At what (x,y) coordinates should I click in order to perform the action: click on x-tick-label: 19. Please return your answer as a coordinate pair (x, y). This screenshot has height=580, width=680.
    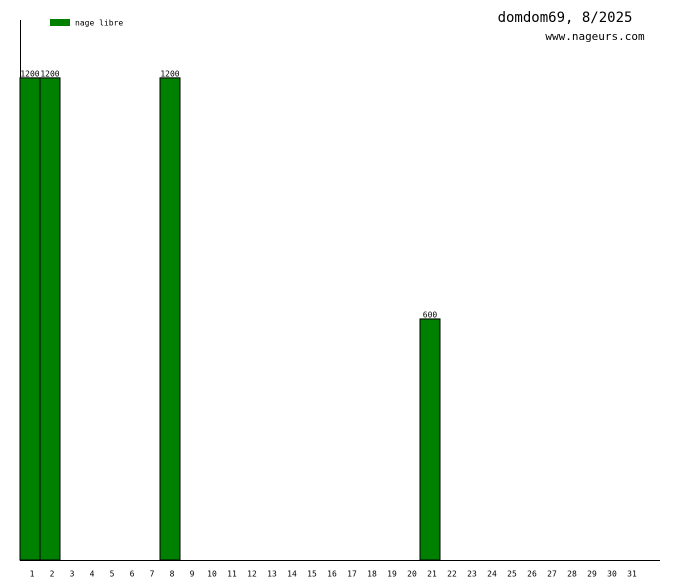
    Looking at the image, I should click on (392, 574).